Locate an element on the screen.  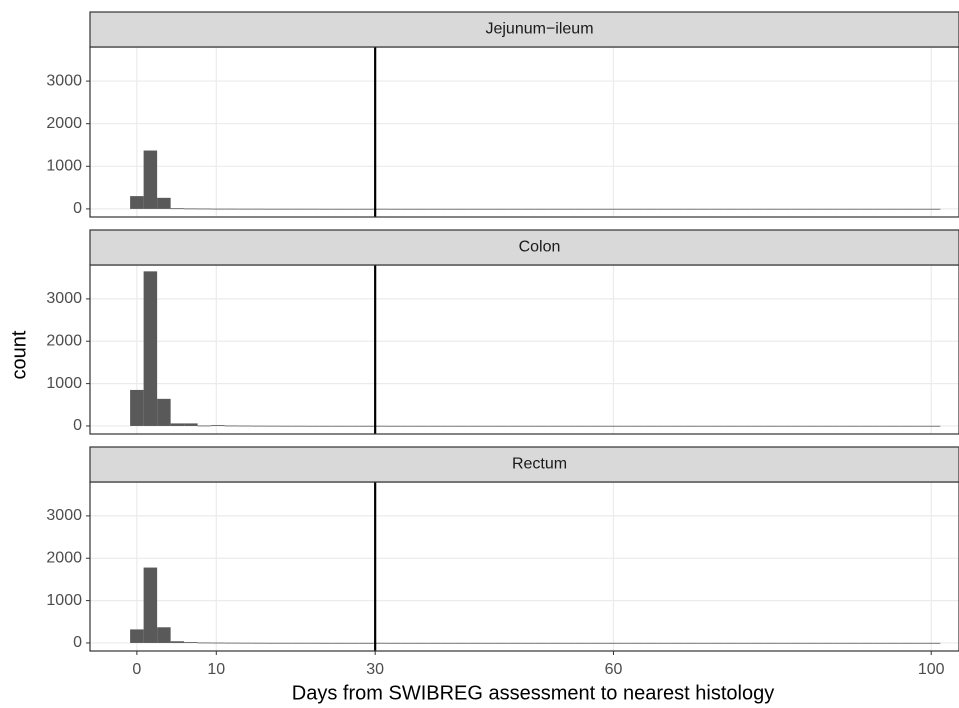
y-tick-label: 2000 is located at coordinates (64, 123).